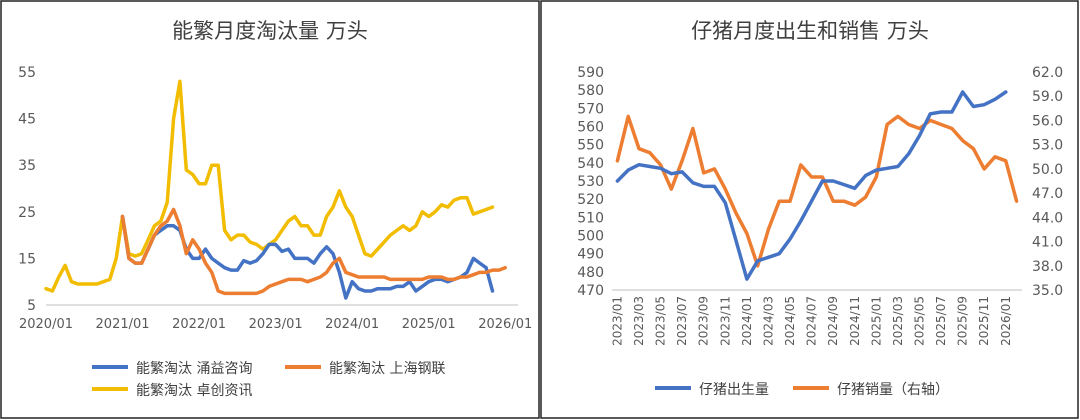  Describe the element at coordinates (270, 31) in the screenshot. I see `left-chart-title: 能繁月度淘汰量 万头` at that location.